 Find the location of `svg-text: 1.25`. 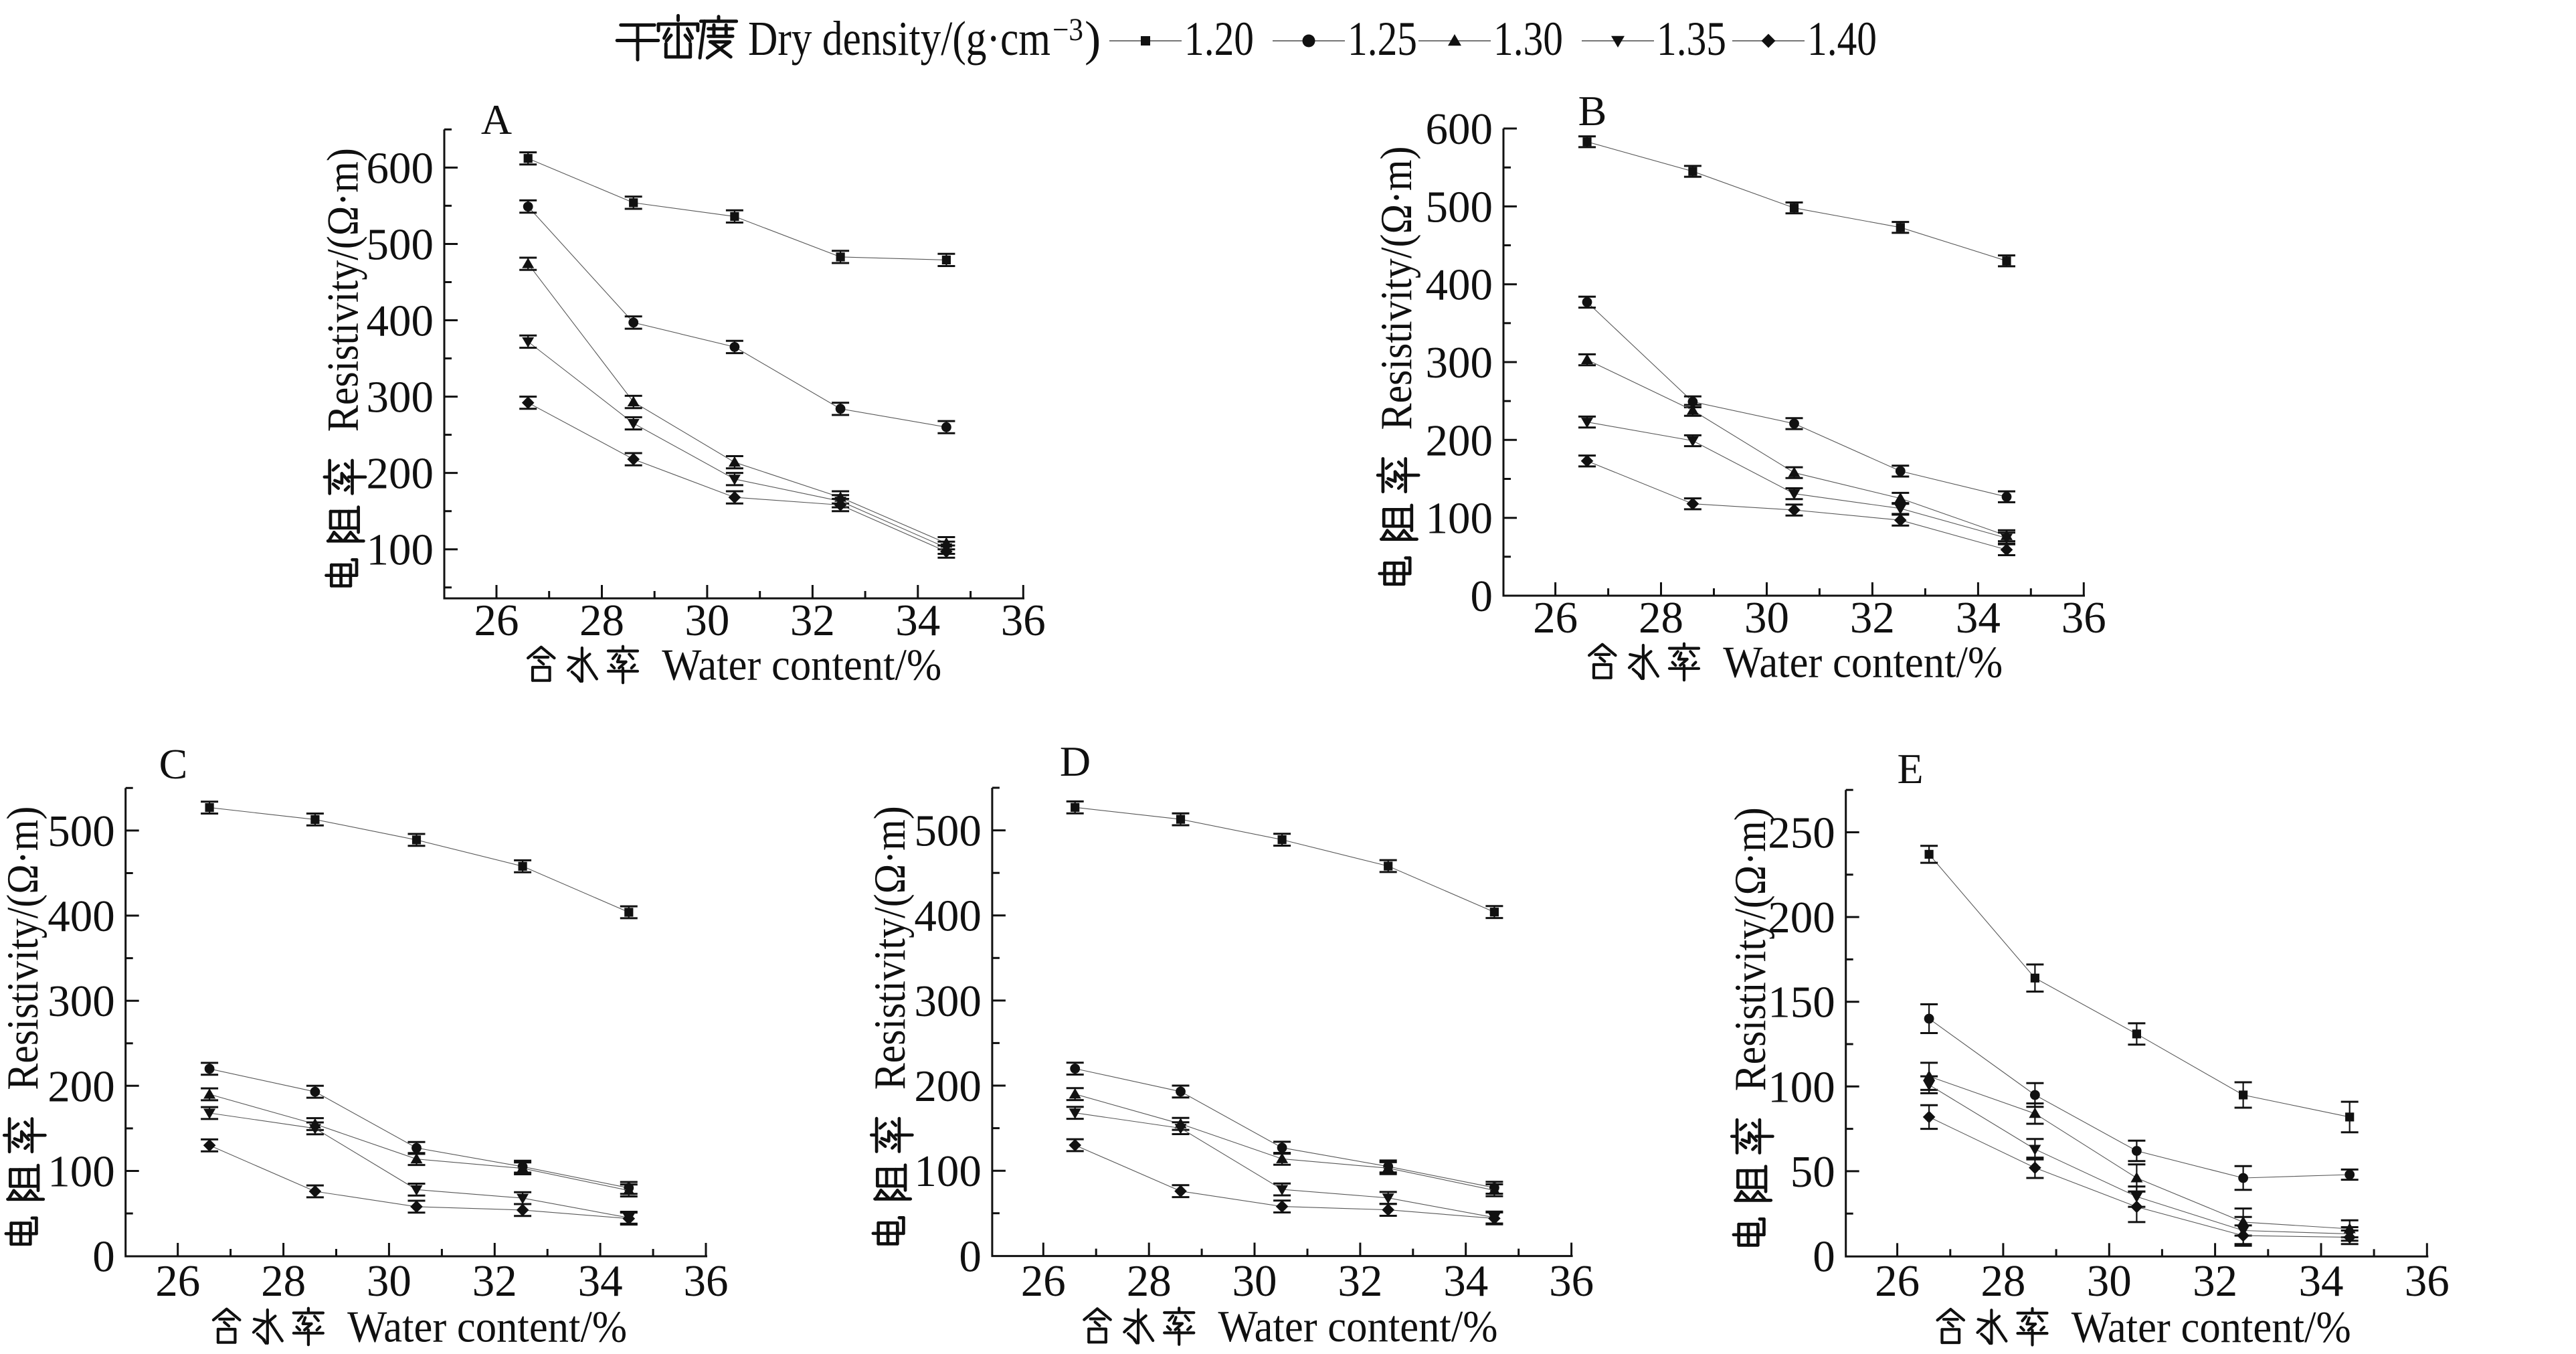

svg-text: 1.25 is located at coordinates (1382, 39).